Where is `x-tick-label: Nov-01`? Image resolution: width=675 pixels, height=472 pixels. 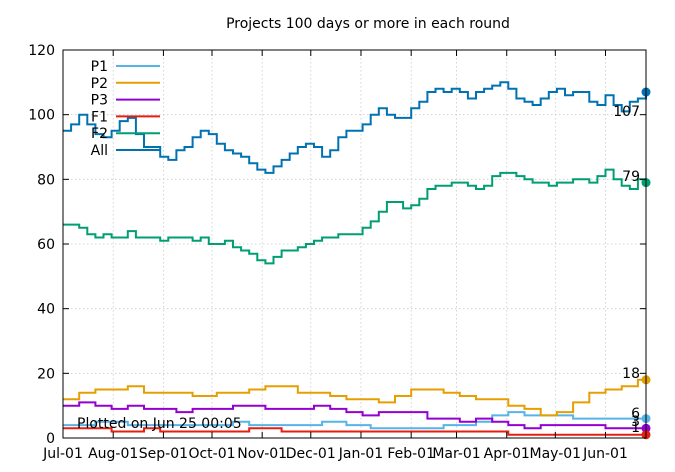 x-tick-label: Nov-01 is located at coordinates (262, 454).